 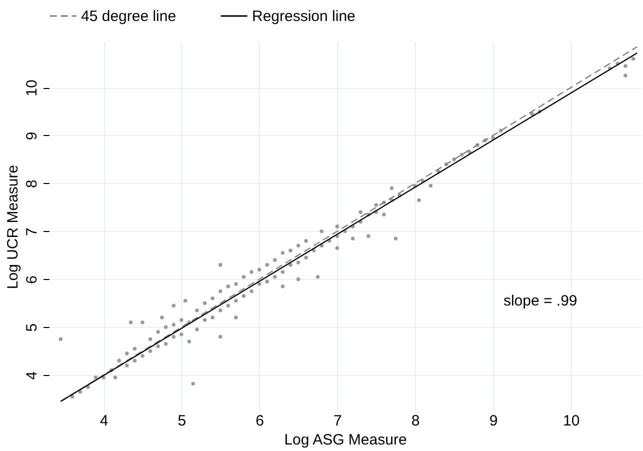 I want to click on y-tick-label: 5, so click(x=32, y=327).